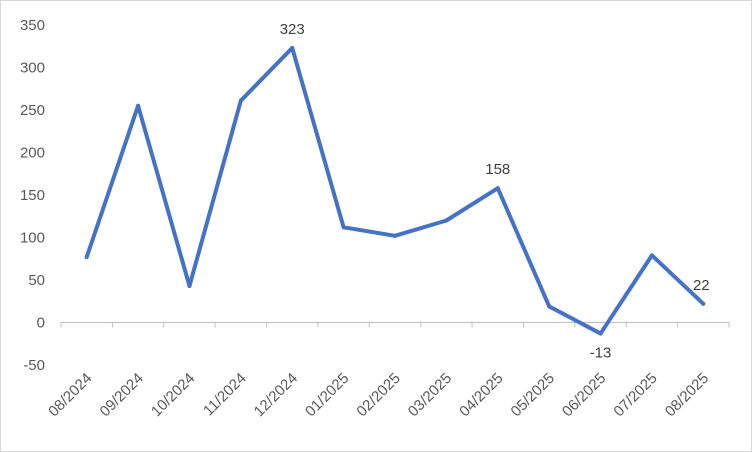  I want to click on y-tick-label: 0, so click(41, 323).